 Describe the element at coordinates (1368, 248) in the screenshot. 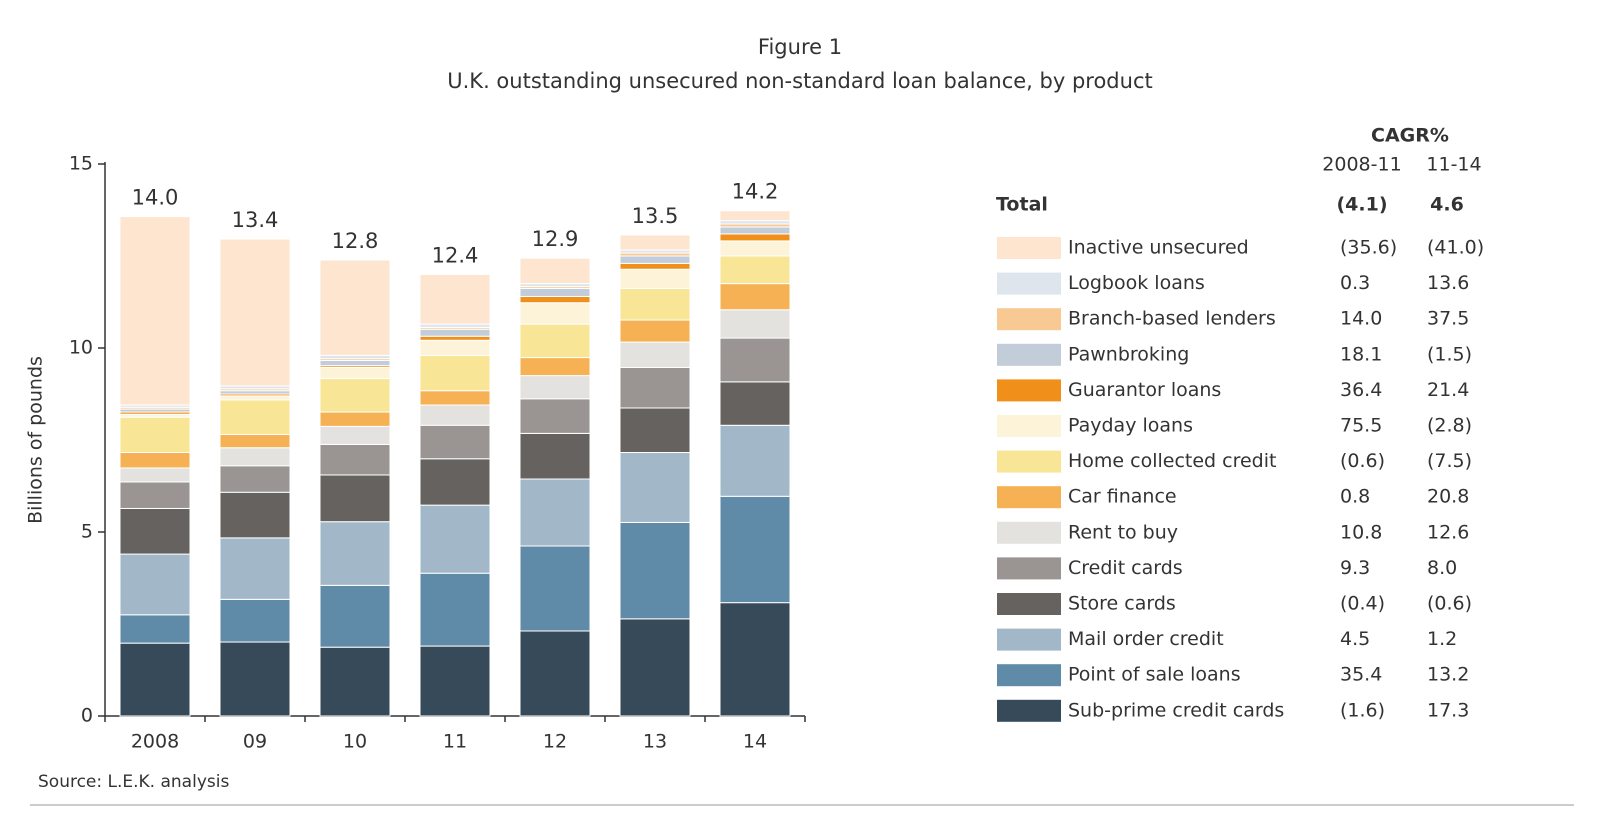

I see `cagr-value: (35.6)` at that location.